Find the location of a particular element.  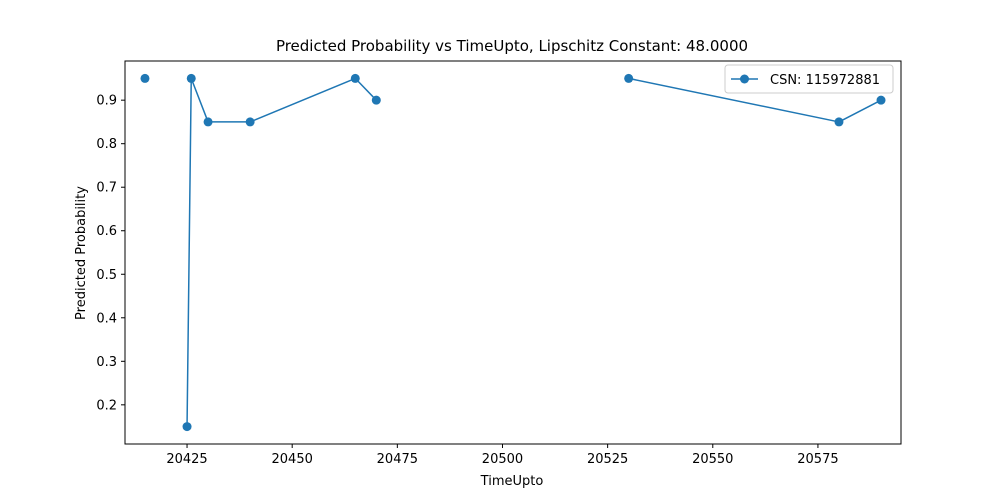

y-tick-label: 0.8 is located at coordinates (106, 144).